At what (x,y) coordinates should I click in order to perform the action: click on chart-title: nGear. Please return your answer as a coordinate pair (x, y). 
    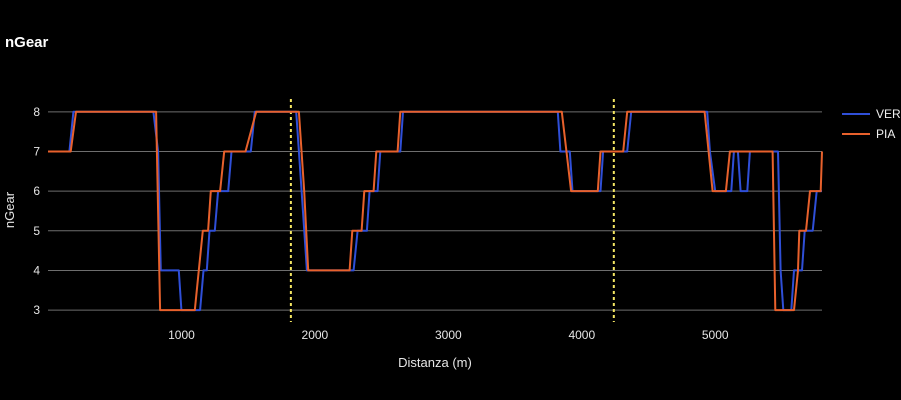
    Looking at the image, I should click on (27, 42).